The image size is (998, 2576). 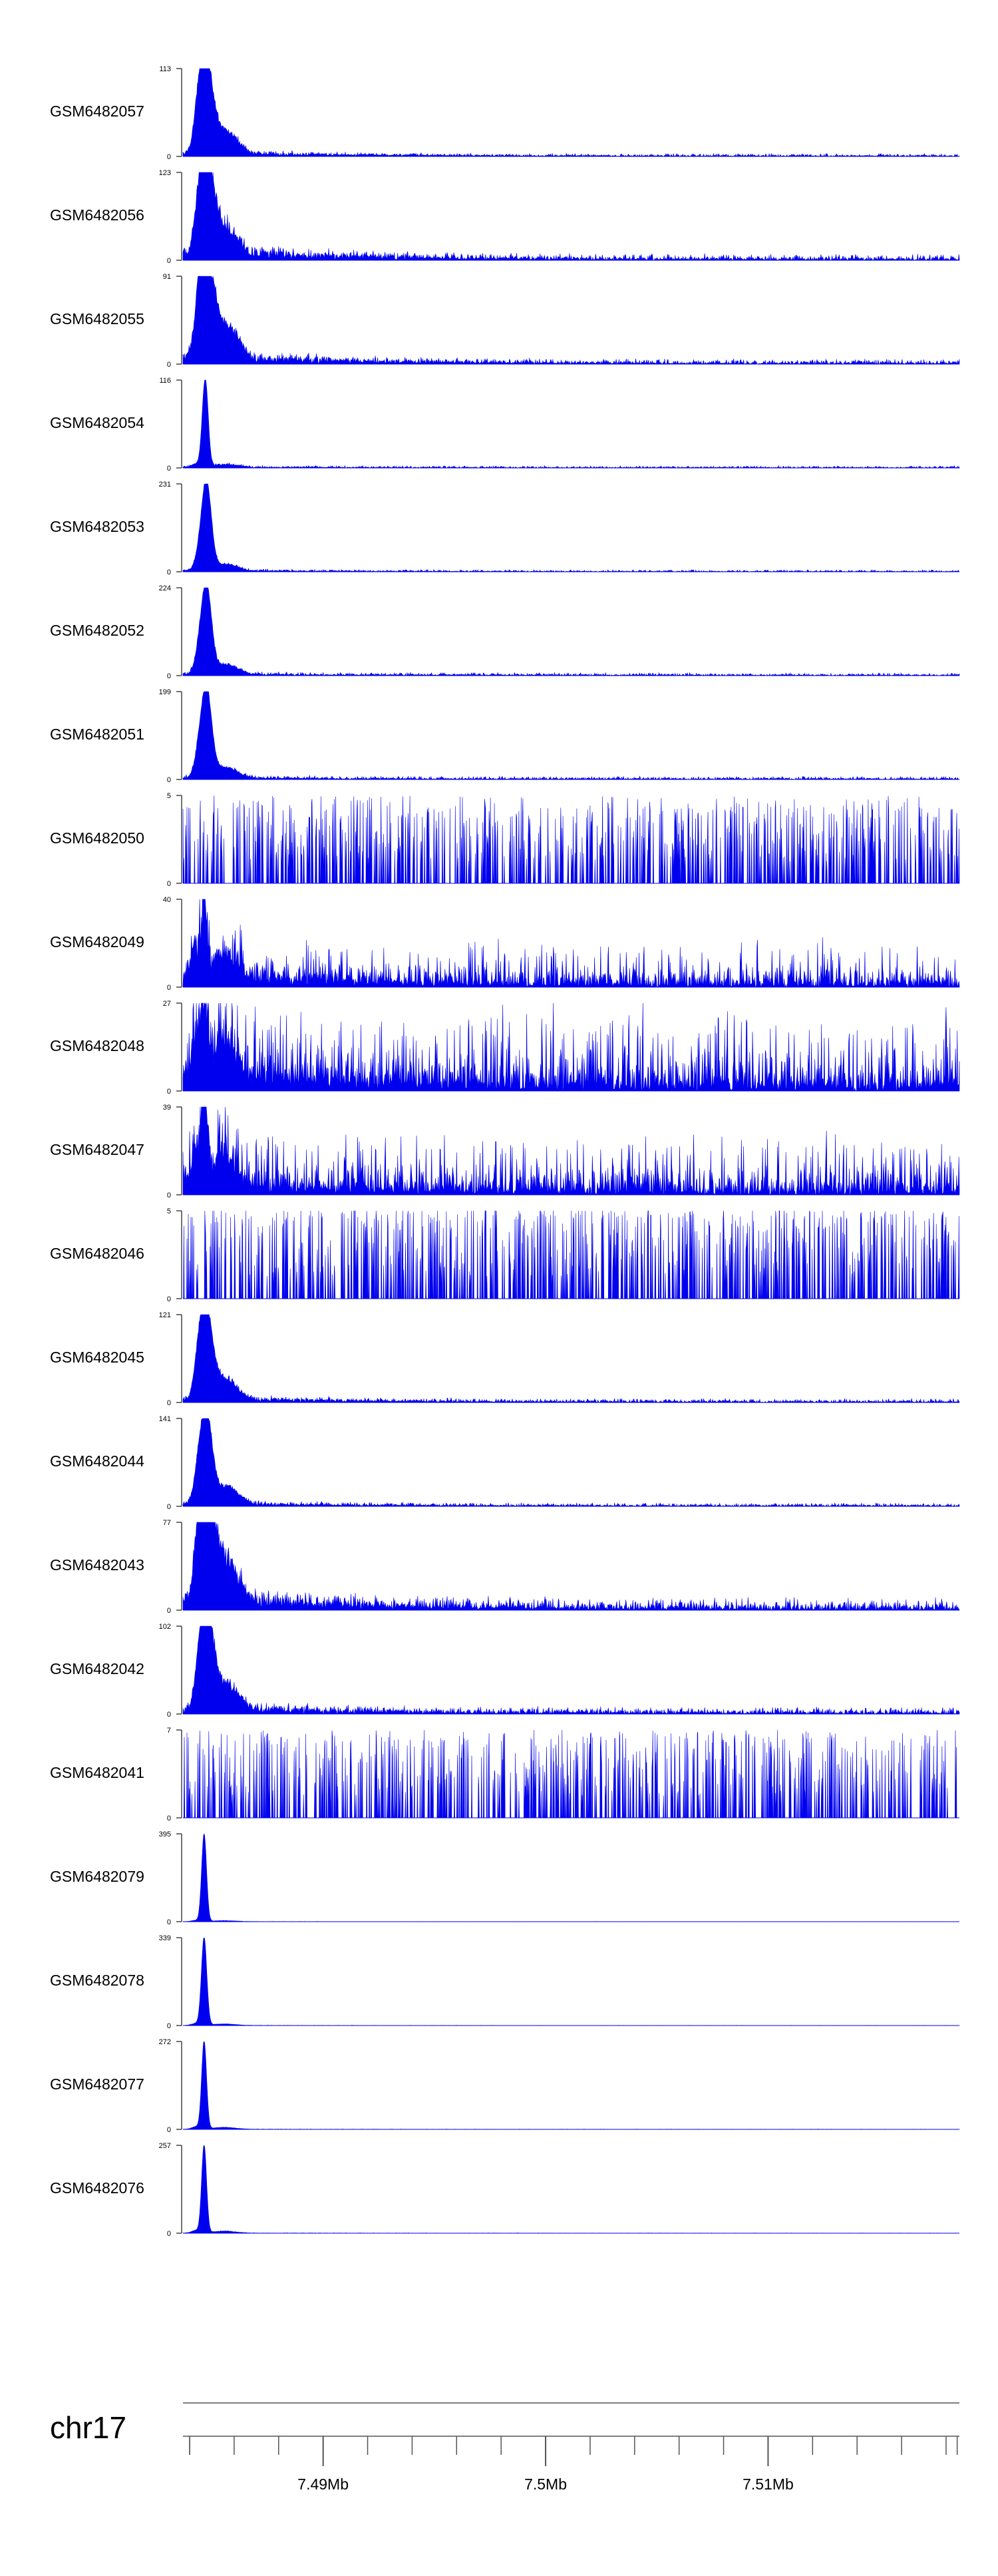 I want to click on track-GSM6482055: GSM6482055 91 0, so click(x=499, y=323).